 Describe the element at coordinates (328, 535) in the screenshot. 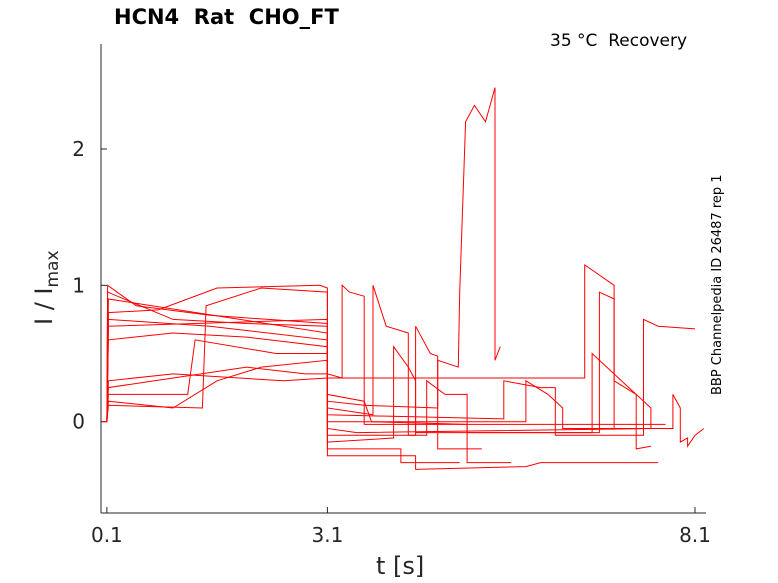

I see `x-tick-label: 3.1` at that location.